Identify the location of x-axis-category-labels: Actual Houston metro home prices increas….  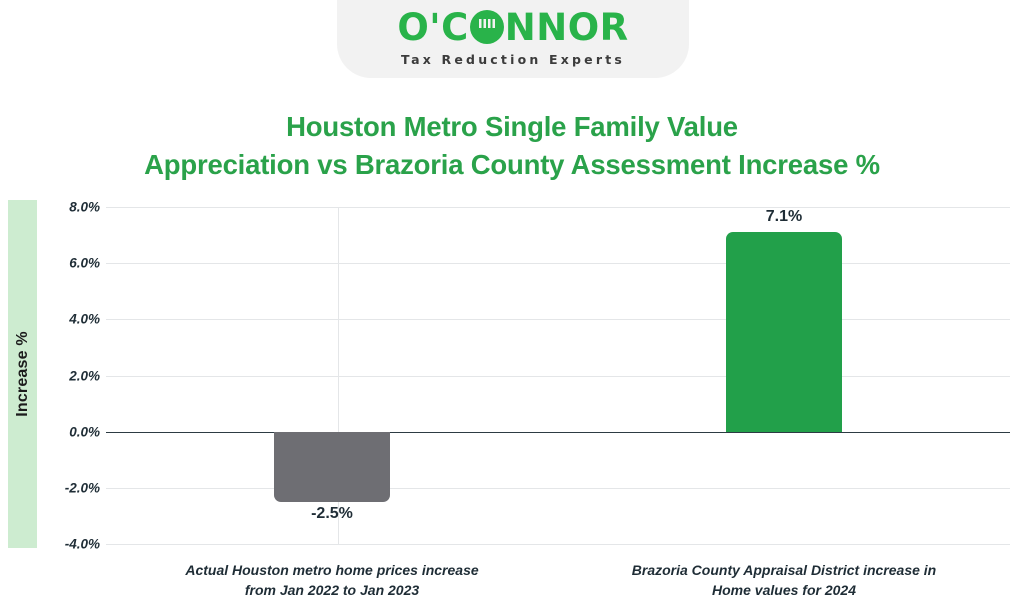
(558, 585).